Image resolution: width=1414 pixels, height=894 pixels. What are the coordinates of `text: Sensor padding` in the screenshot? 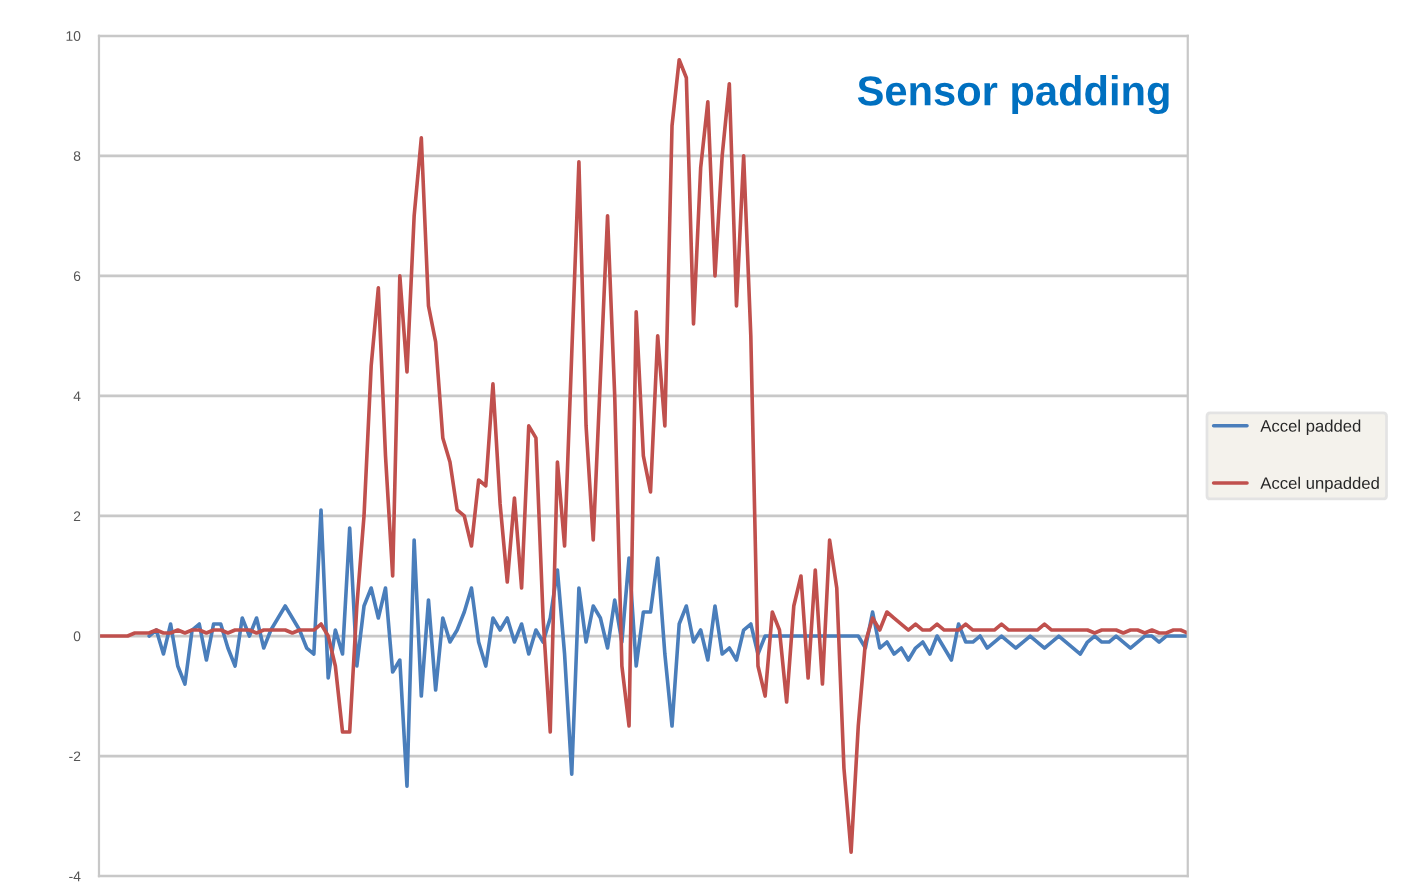 It's located at (1013, 95).